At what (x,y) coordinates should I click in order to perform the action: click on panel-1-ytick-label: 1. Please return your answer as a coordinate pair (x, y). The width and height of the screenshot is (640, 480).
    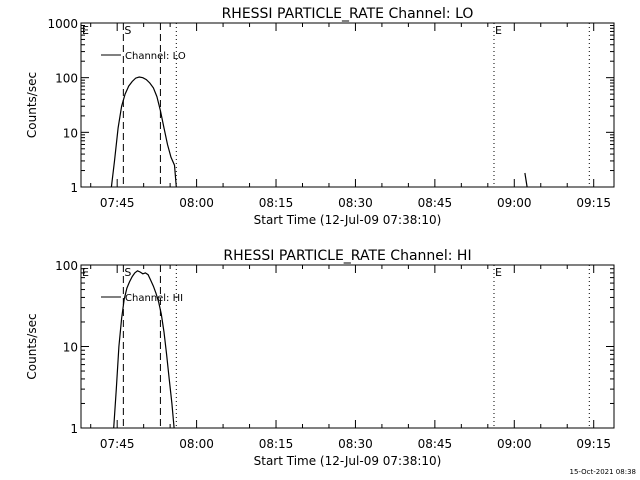
    Looking at the image, I should click on (74, 429).